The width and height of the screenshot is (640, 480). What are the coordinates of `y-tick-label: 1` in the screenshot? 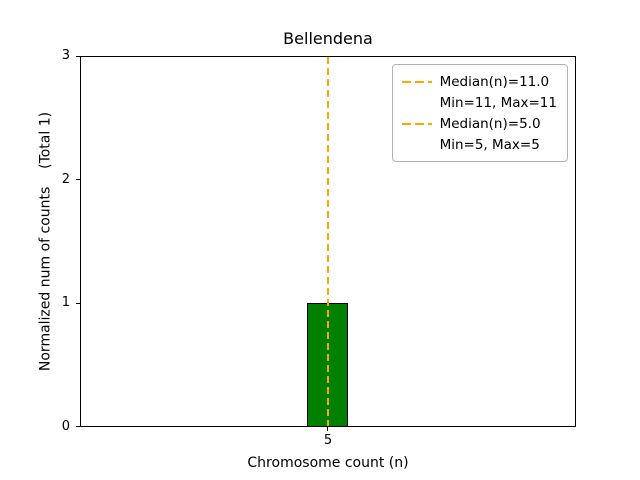 It's located at (65, 302).